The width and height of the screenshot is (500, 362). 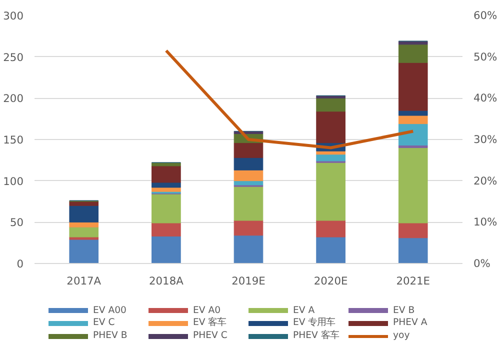 I want to click on y-tick-label: 300, so click(x=13, y=16).